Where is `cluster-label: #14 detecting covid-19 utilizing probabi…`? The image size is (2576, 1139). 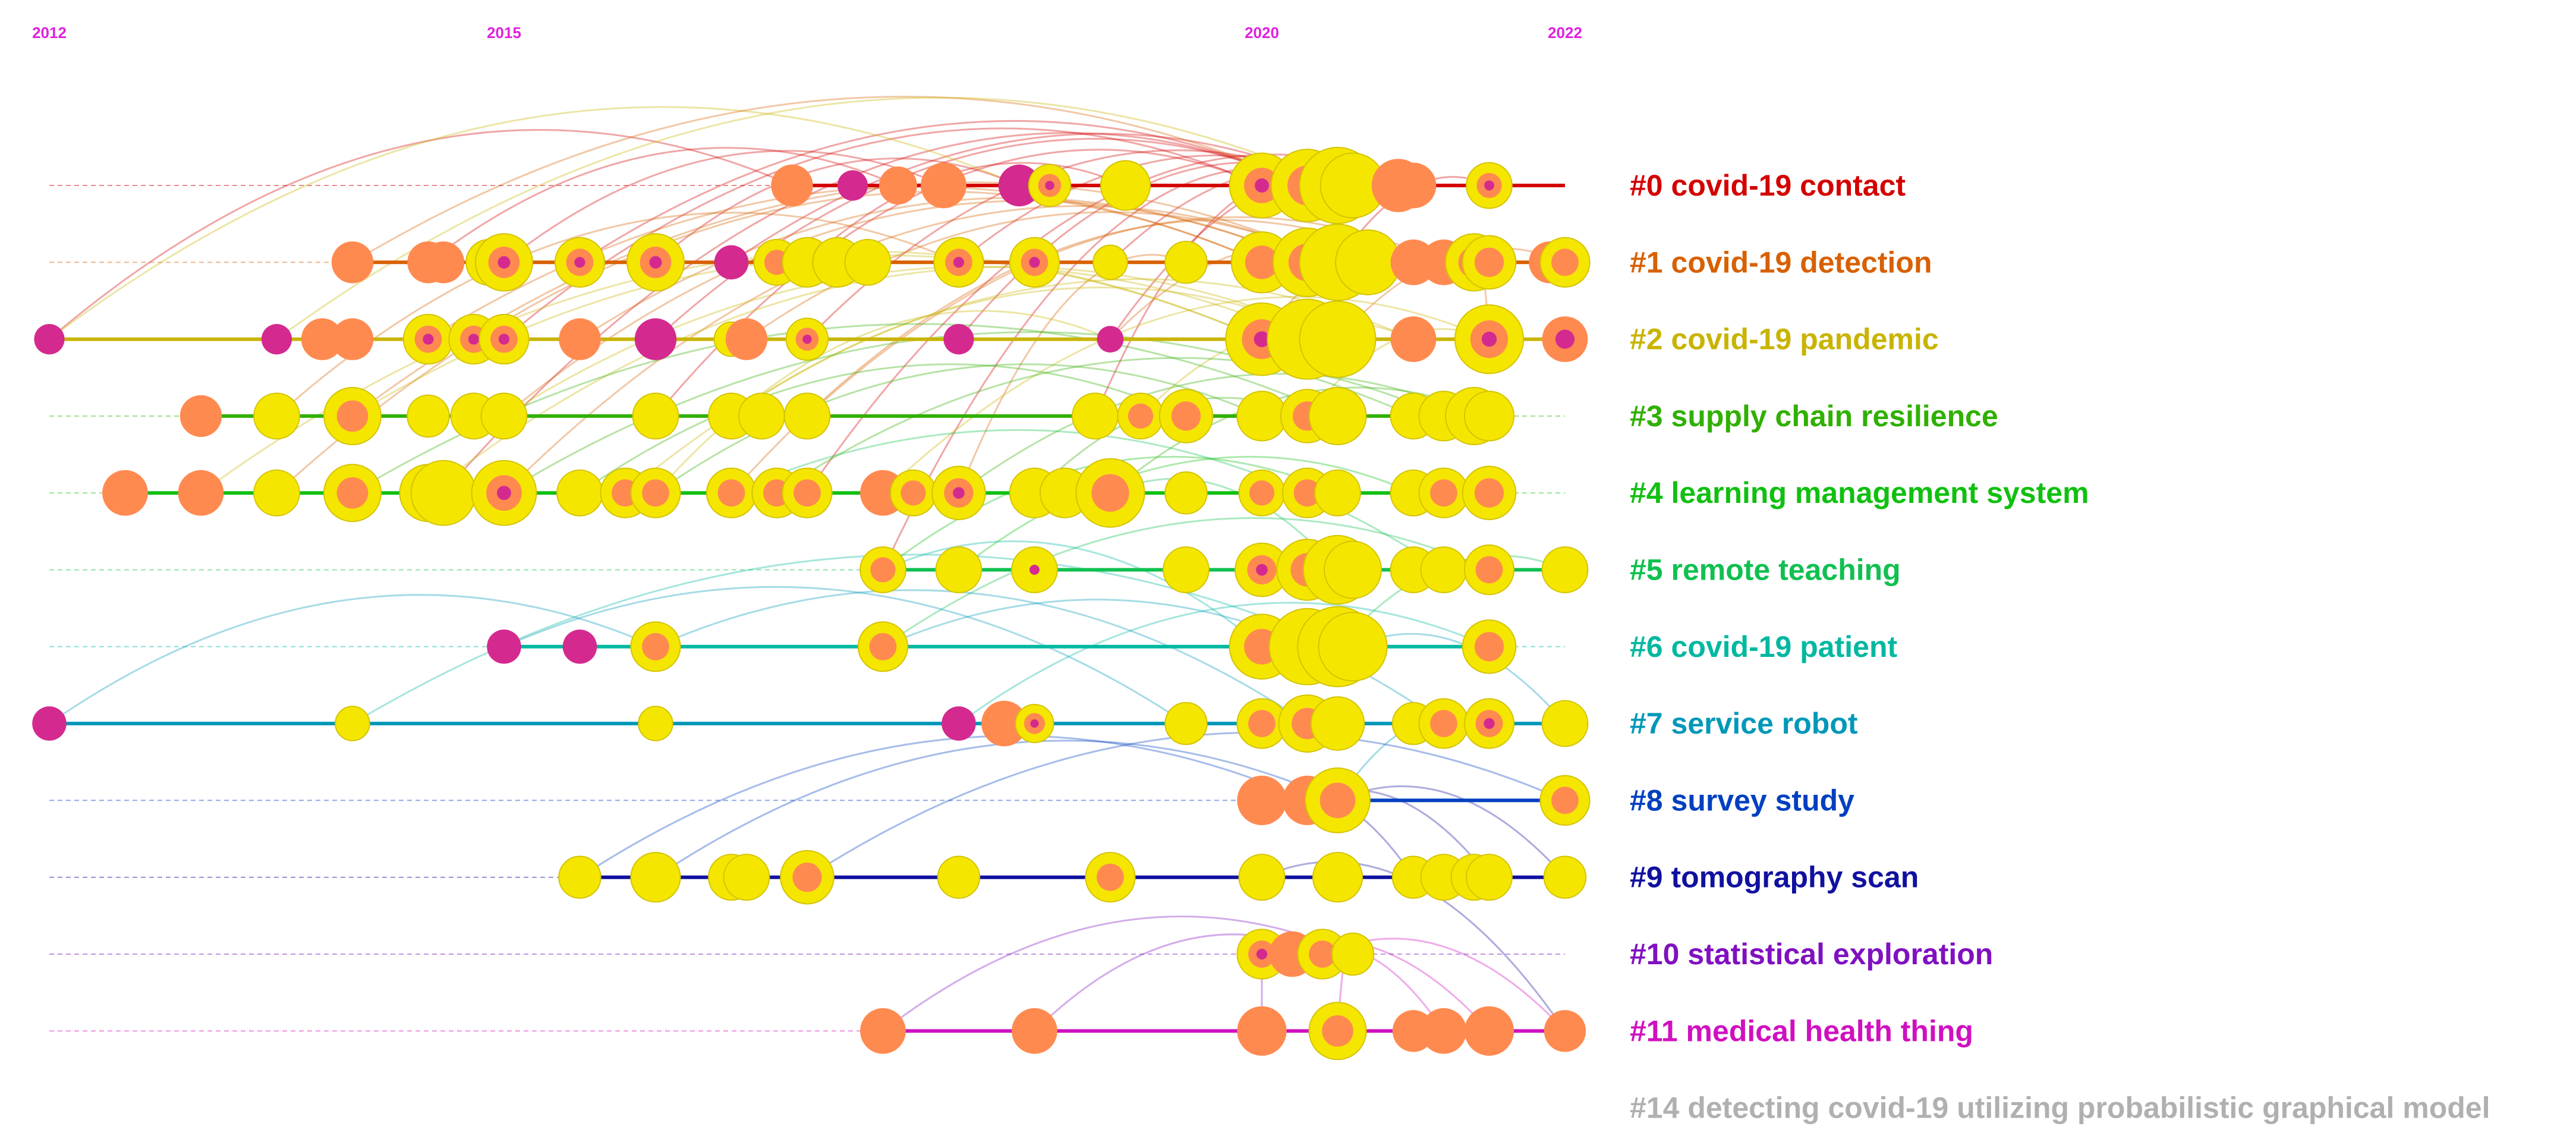
cluster-label: #14 detecting covid-19 utilizing probabi… is located at coordinates (2060, 1108).